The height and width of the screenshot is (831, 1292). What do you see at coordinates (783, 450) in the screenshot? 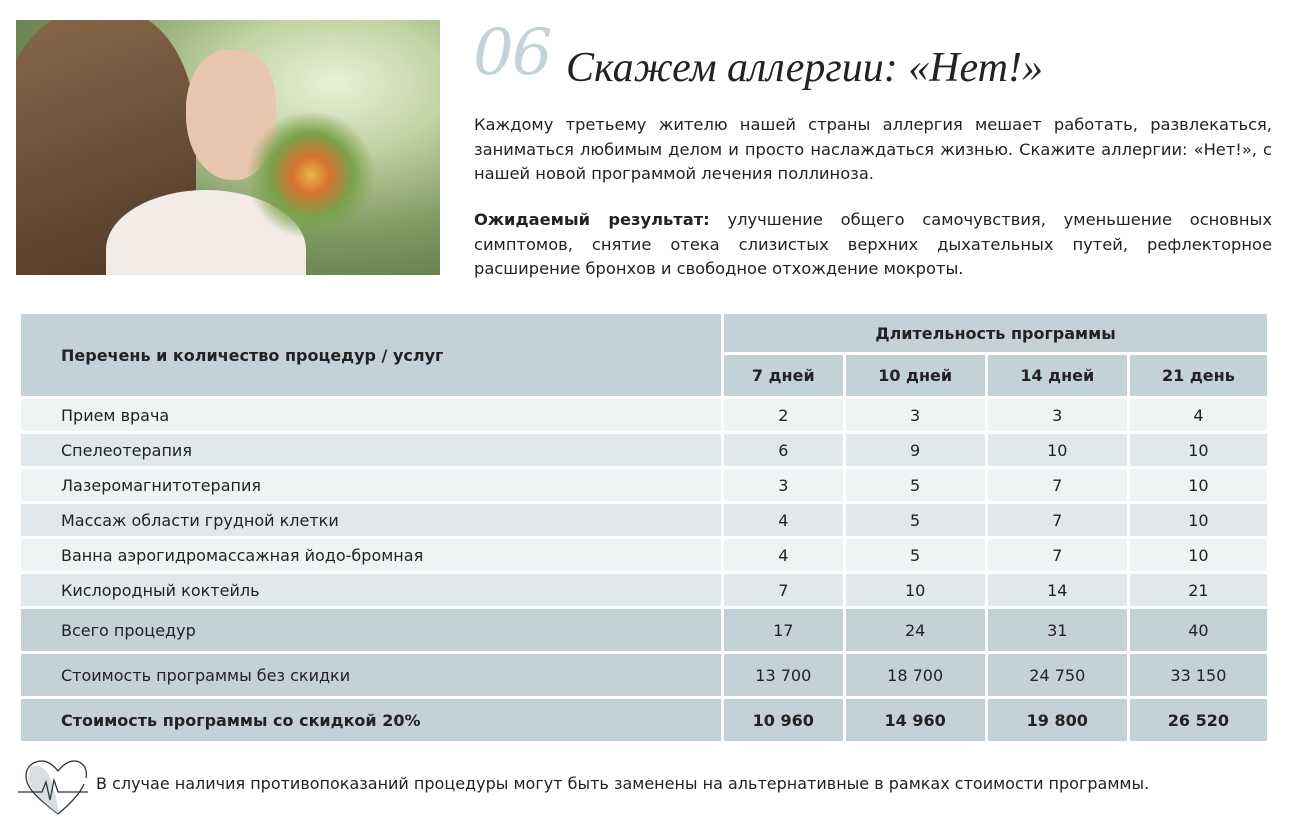
I see `cell-value: 6` at bounding box center [783, 450].